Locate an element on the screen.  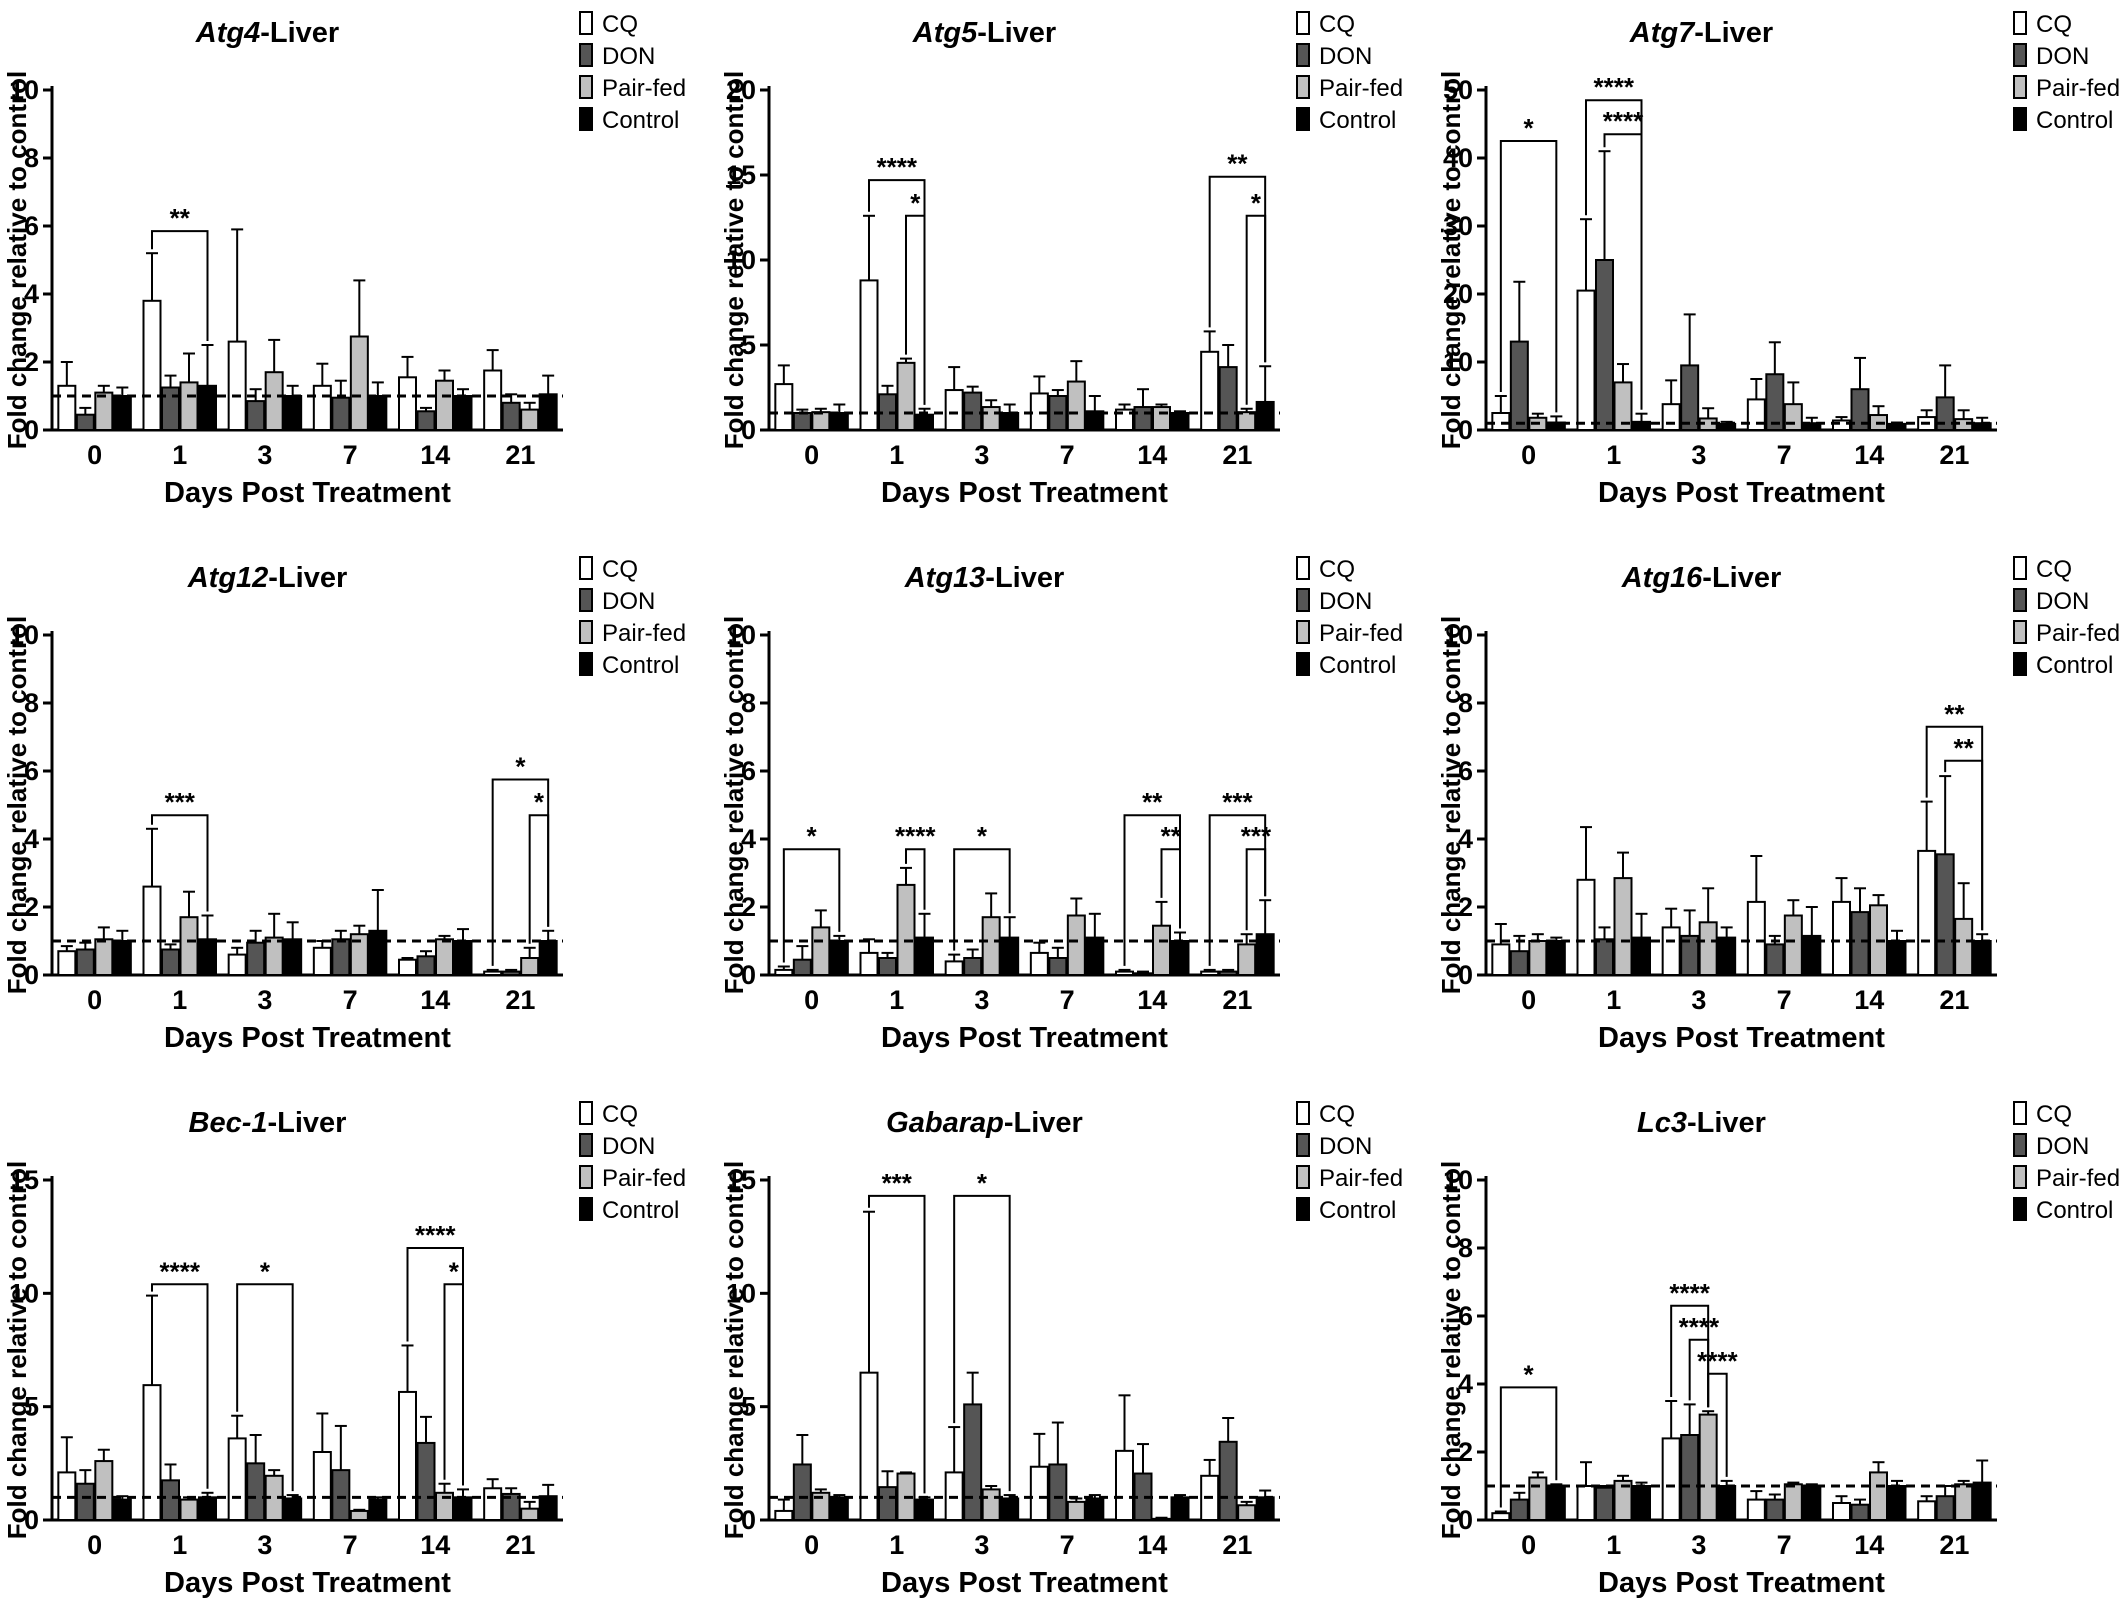
y-tick-label: 30 is located at coordinates (1458, 226).